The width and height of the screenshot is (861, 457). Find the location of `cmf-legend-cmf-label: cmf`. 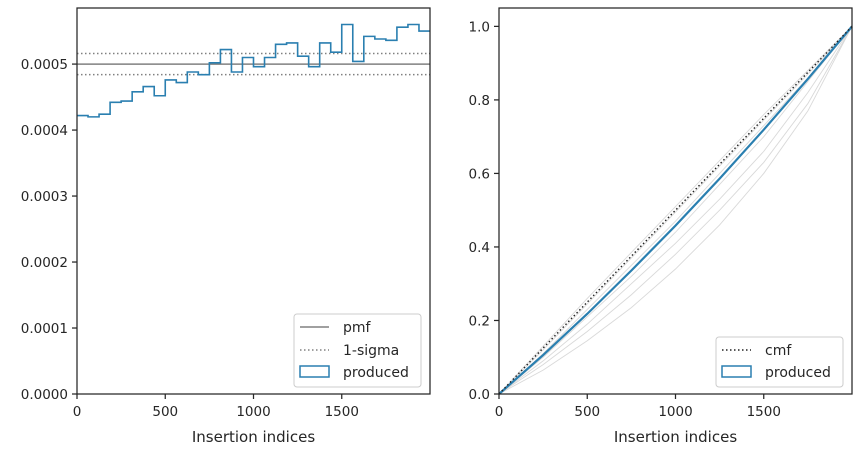

cmf-legend-cmf-label: cmf is located at coordinates (778, 351).